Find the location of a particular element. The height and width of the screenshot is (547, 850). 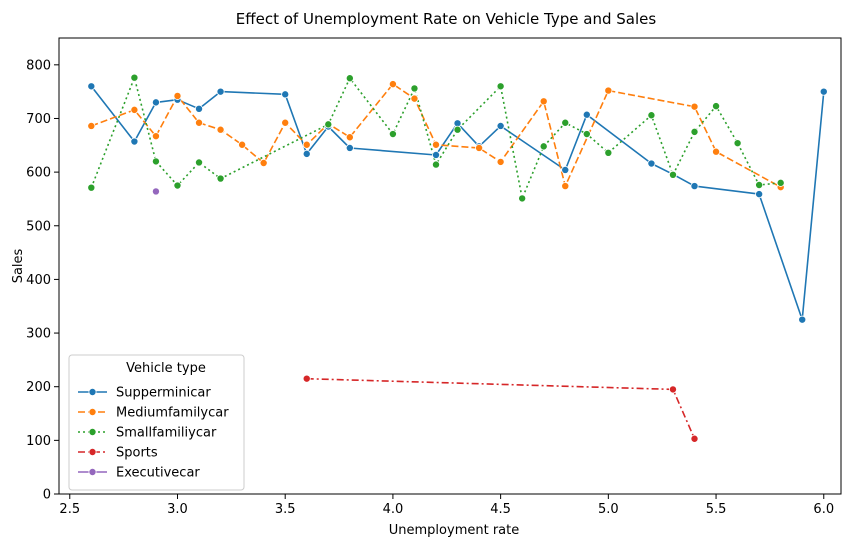

legend-title: Vehicle type is located at coordinates (166, 368).